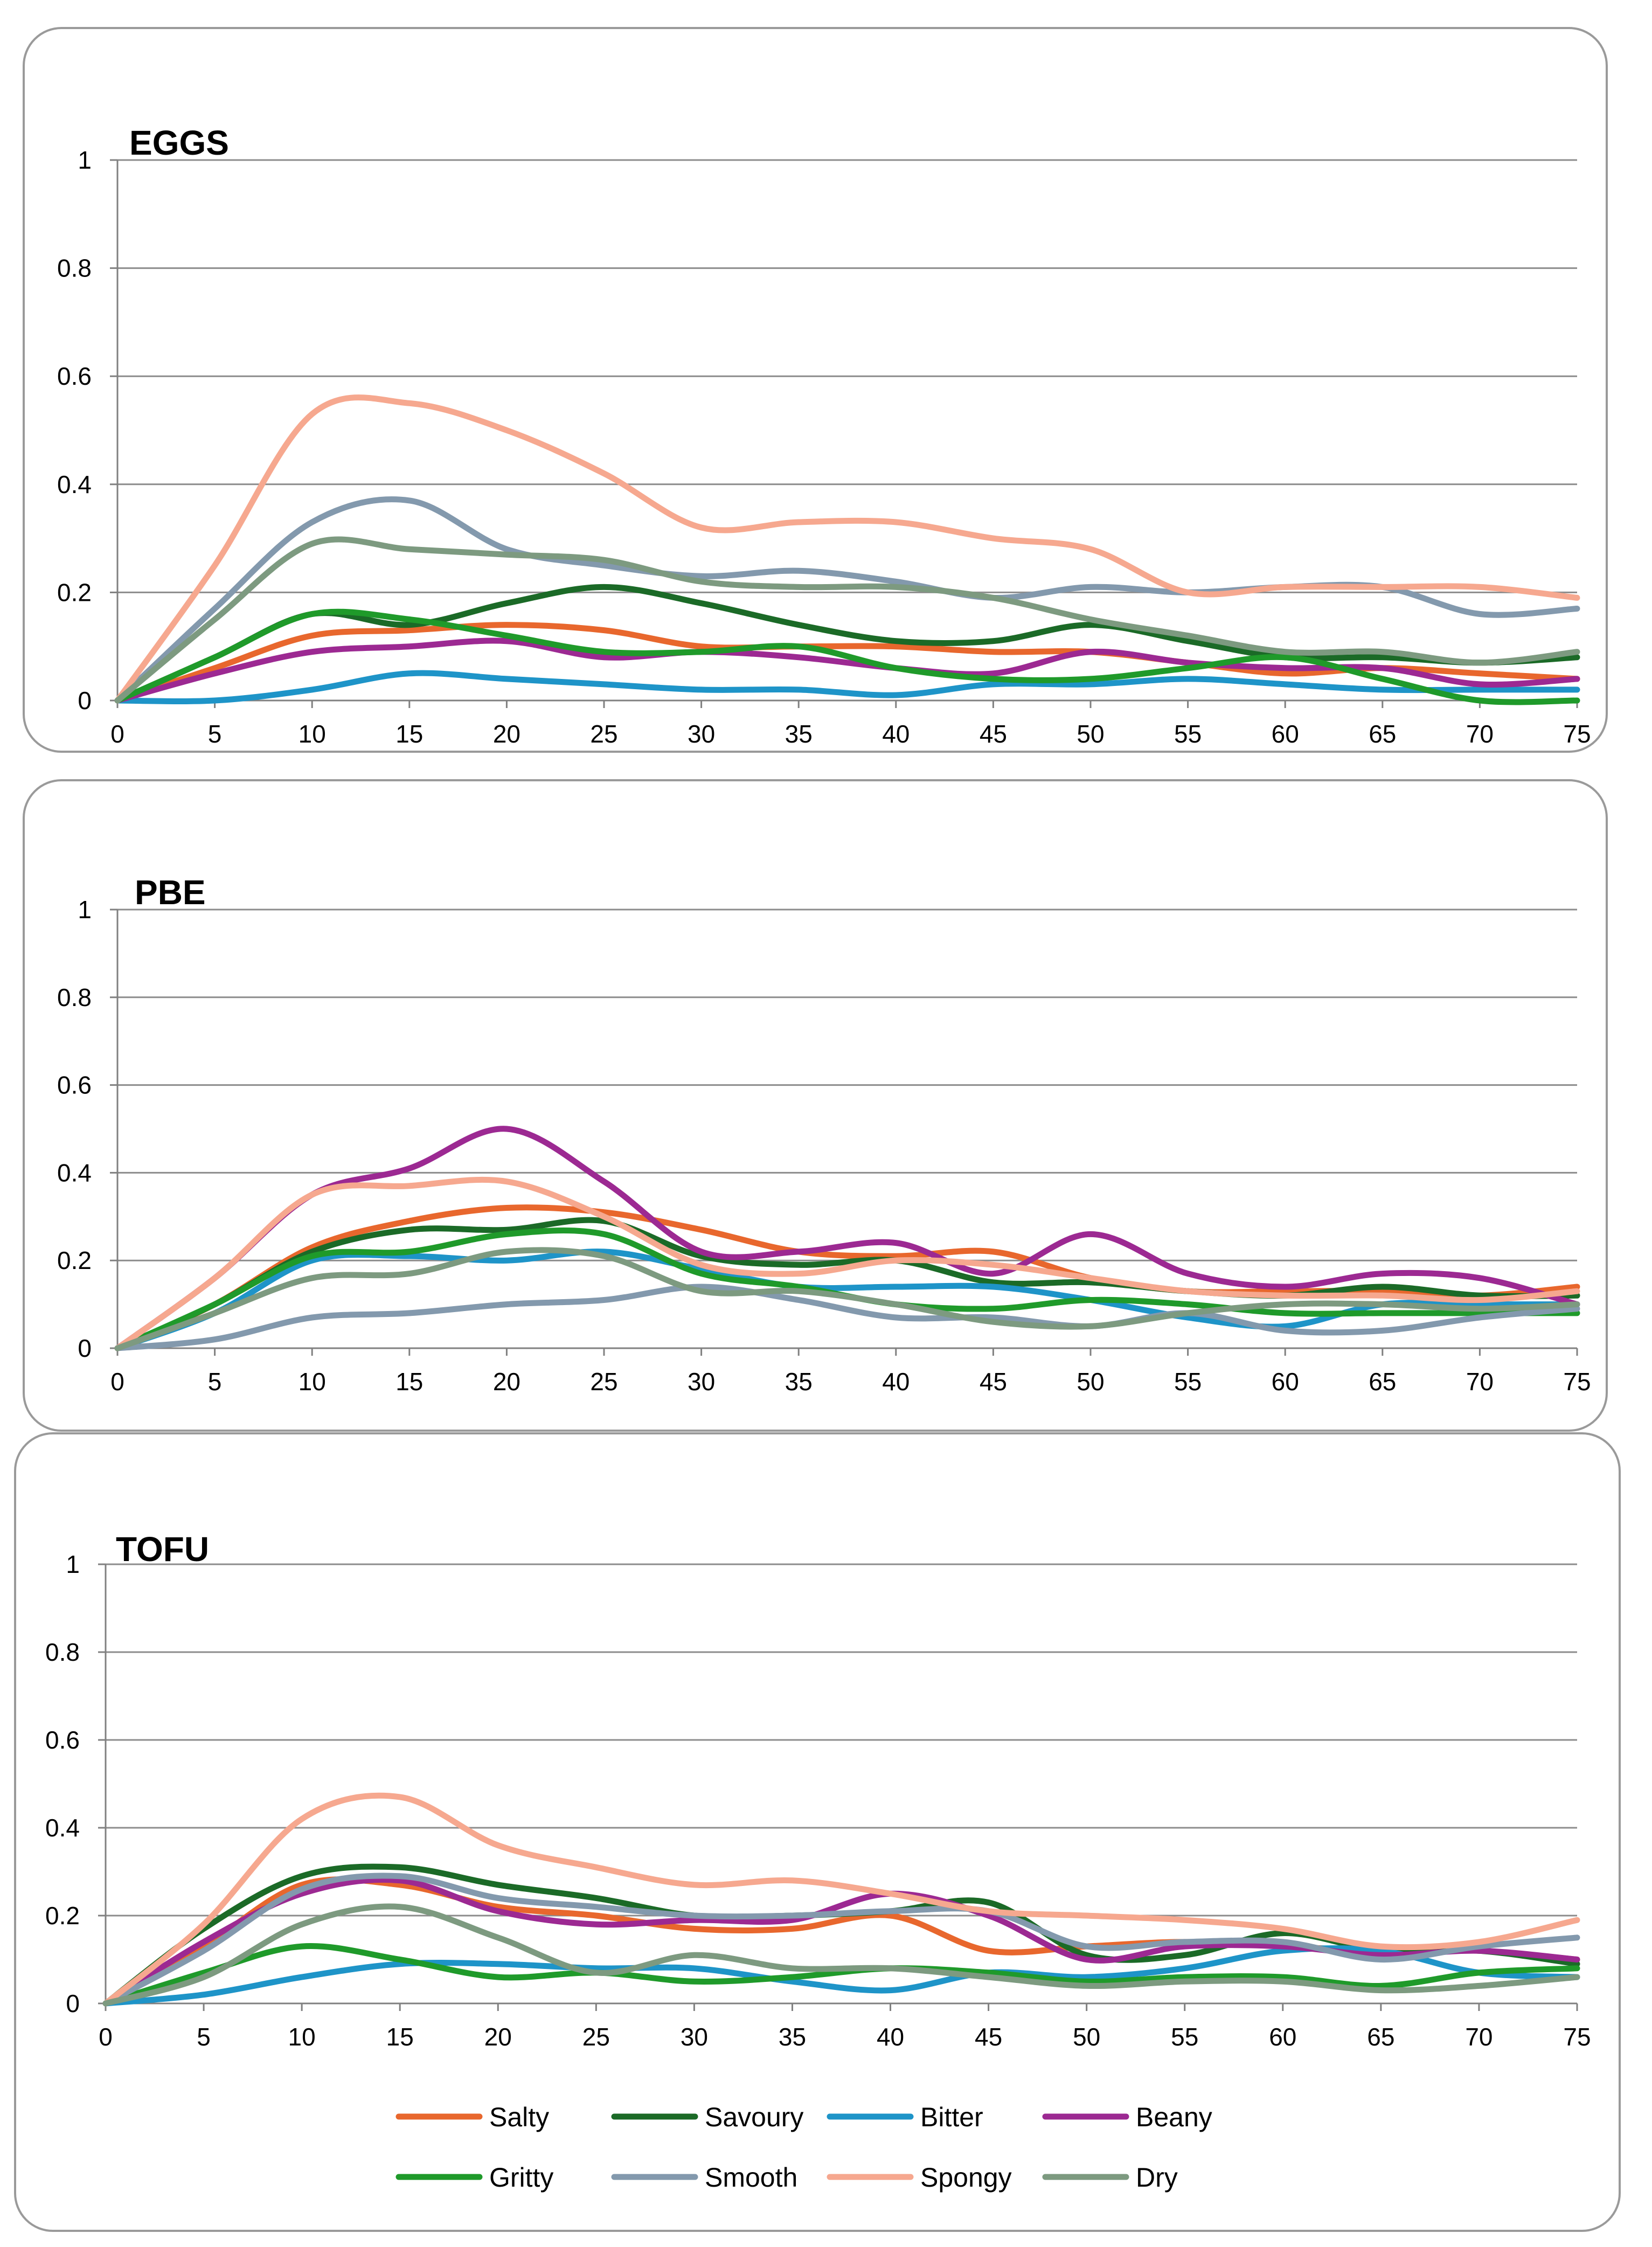 This screenshot has height=2247, width=1652. Describe the element at coordinates (162, 1550) in the screenshot. I see `panel-title: TOFU` at that location.